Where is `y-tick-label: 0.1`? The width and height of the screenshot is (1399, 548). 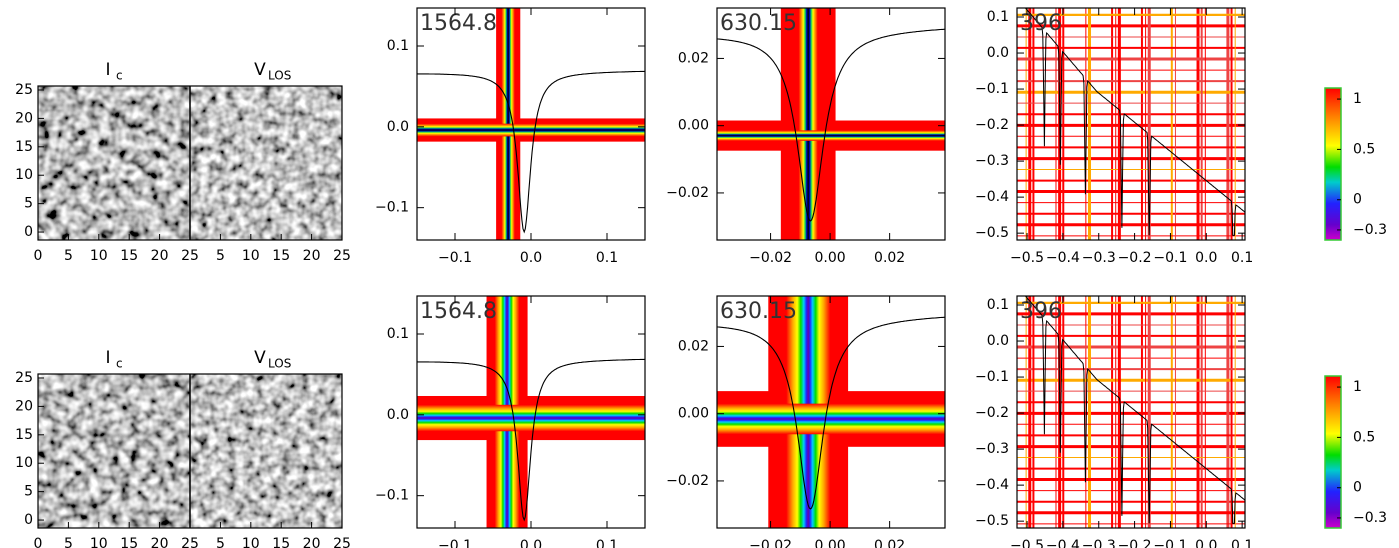
y-tick-label: 0.1 is located at coordinates (398, 46).